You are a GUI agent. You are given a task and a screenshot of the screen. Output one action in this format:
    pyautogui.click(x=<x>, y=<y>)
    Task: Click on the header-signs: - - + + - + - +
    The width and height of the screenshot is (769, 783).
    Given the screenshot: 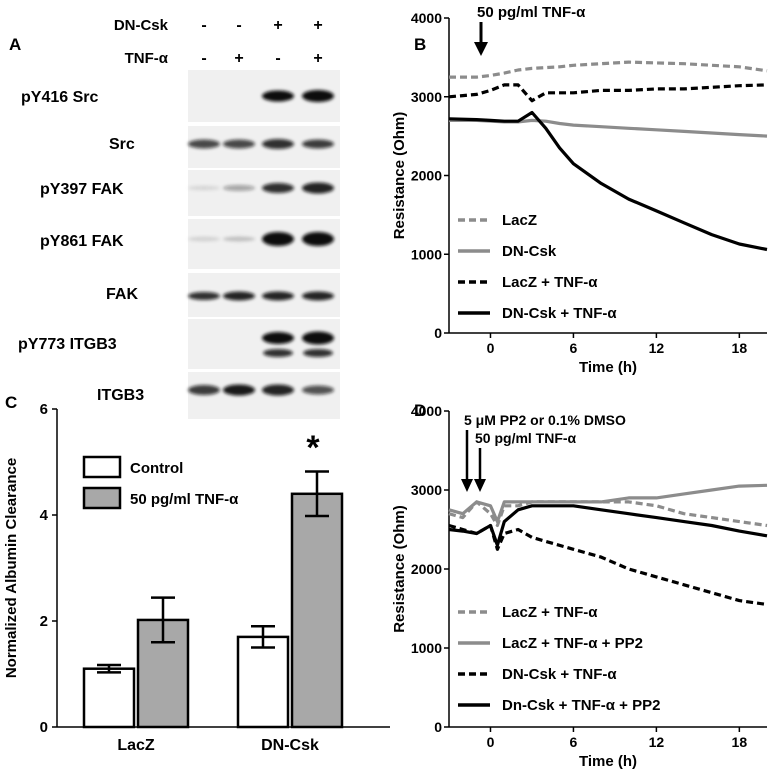 What is the action you would take?
    pyautogui.click(x=261, y=42)
    